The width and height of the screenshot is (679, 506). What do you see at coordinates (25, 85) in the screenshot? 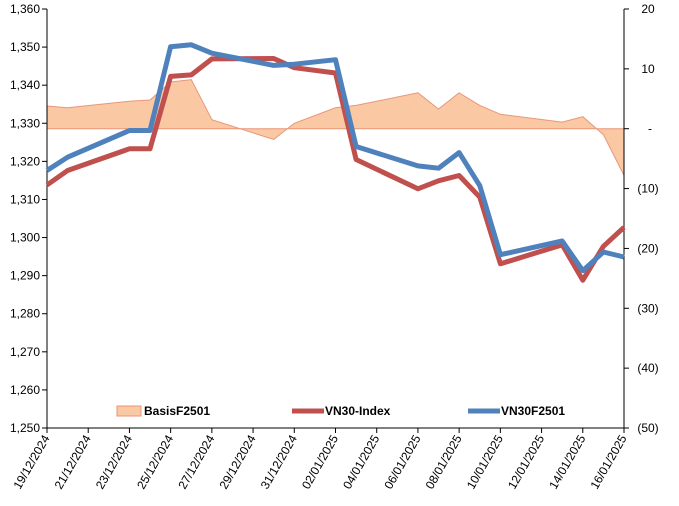
I see `y-axis-left-tick-label: 1,340` at bounding box center [25, 85].